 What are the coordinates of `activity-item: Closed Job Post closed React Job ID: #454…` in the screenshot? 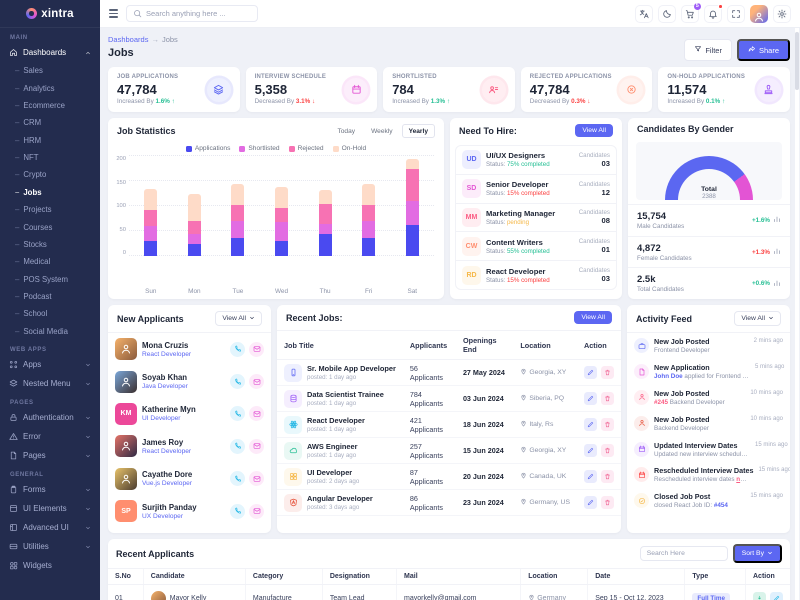 It's located at (708, 501).